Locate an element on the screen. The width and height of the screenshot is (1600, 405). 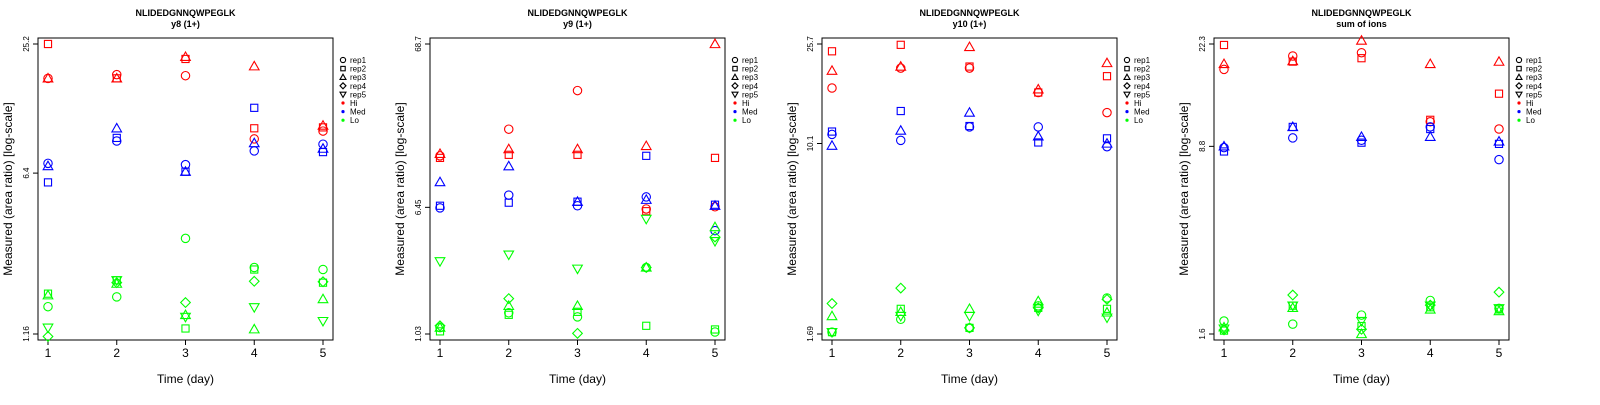
series-hi-rep2 is located at coordinates (969, 68).